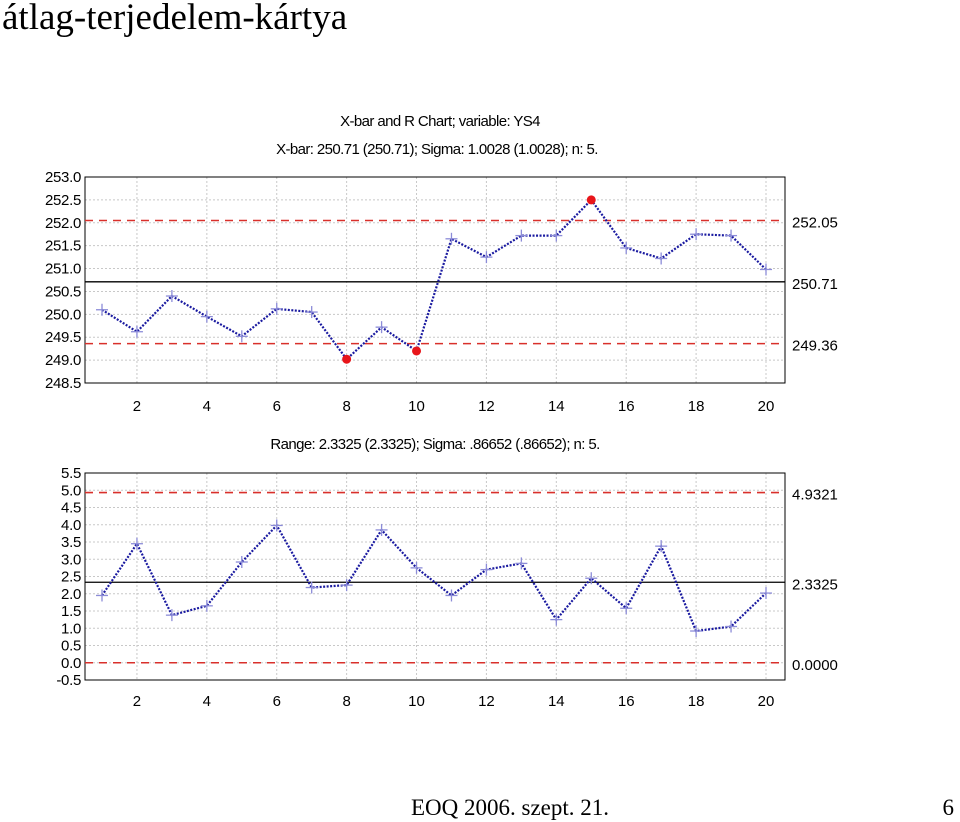 The image size is (960, 822). What do you see at coordinates (71, 646) in the screenshot?
I see `y-tick-label: 0.5` at bounding box center [71, 646].